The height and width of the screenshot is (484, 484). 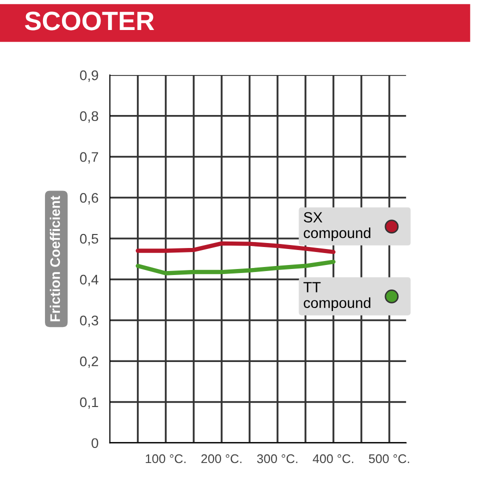 What do you see at coordinates (337, 227) in the screenshot?
I see `legend-label: SX compound` at bounding box center [337, 227].